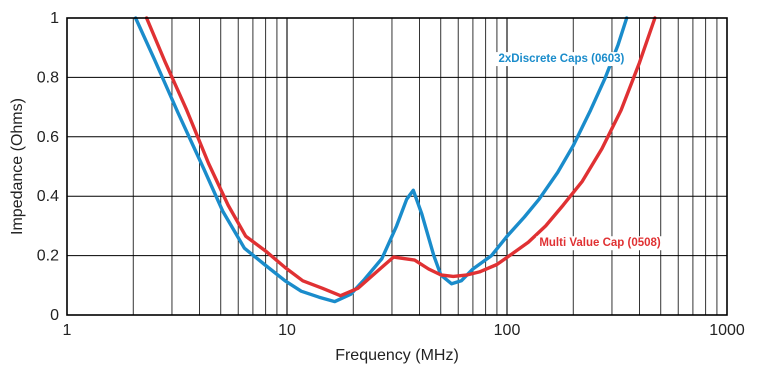 Image resolution: width=765 pixels, height=369 pixels. I want to click on x-tick-label: 1, so click(67, 330).